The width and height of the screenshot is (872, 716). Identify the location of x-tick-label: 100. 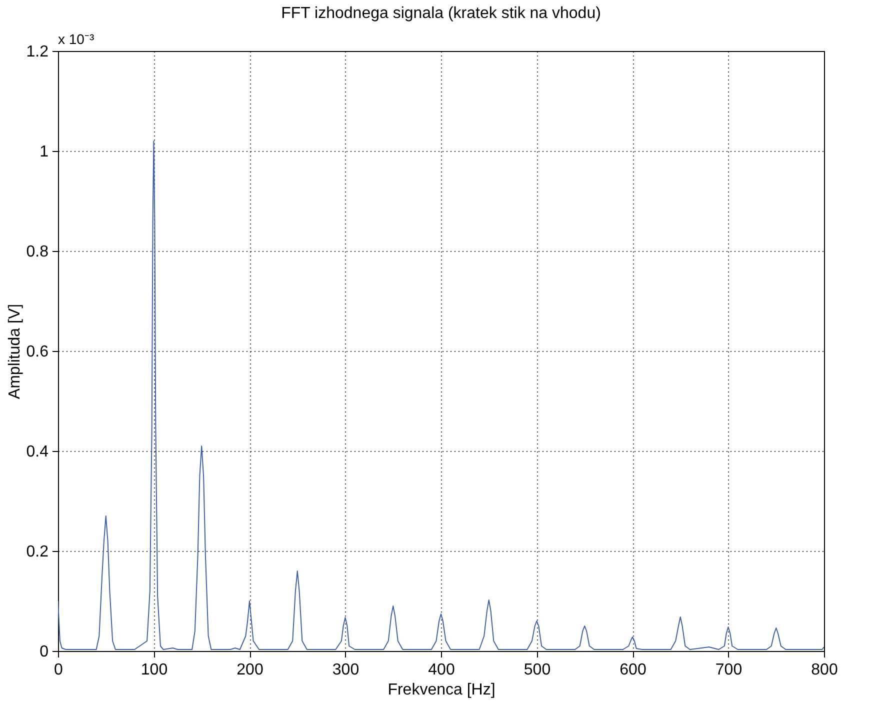
(154, 670).